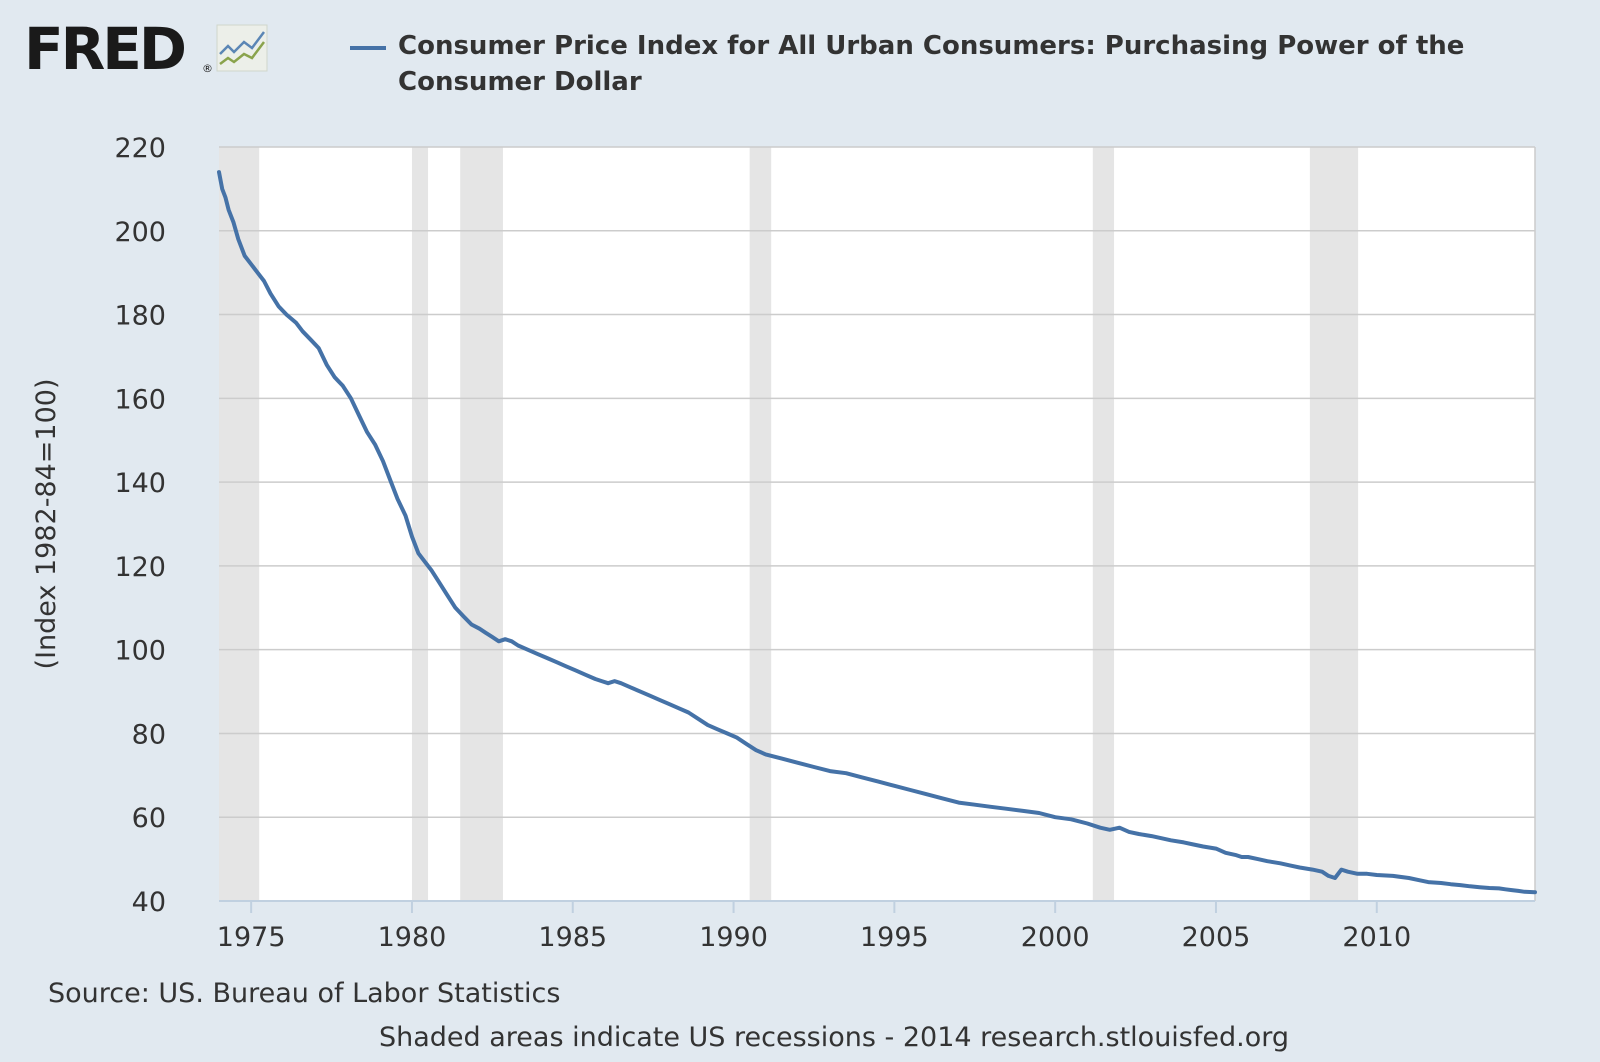 This screenshot has width=1600, height=1062. What do you see at coordinates (814, 927) in the screenshot?
I see `x-axis-ticks: 1975 1980 1985 1990 1995 2000 2005 2010` at bounding box center [814, 927].